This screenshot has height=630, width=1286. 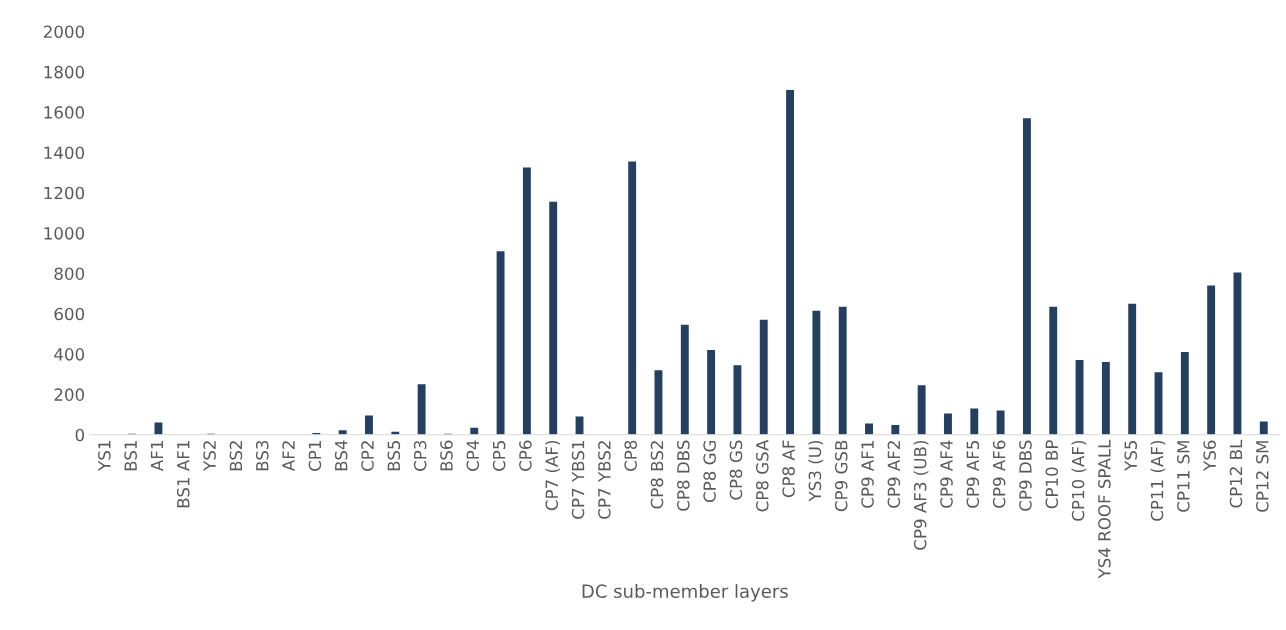 What do you see at coordinates (473, 455) in the screenshot?
I see `x-tick-label: CP4` at bounding box center [473, 455].